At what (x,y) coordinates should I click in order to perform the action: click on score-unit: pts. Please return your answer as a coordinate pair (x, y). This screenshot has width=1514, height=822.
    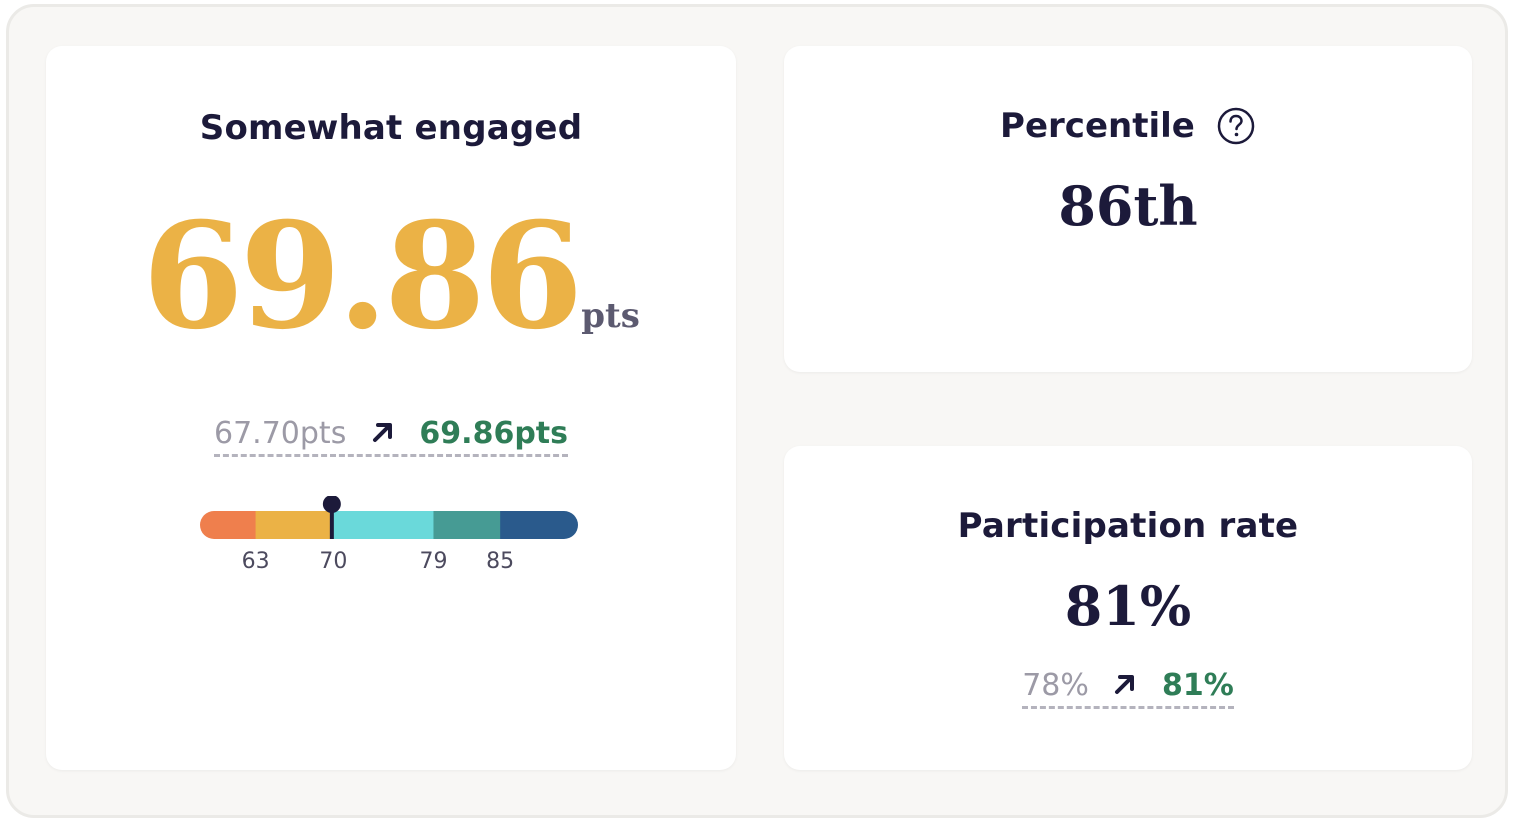
    Looking at the image, I should click on (610, 316).